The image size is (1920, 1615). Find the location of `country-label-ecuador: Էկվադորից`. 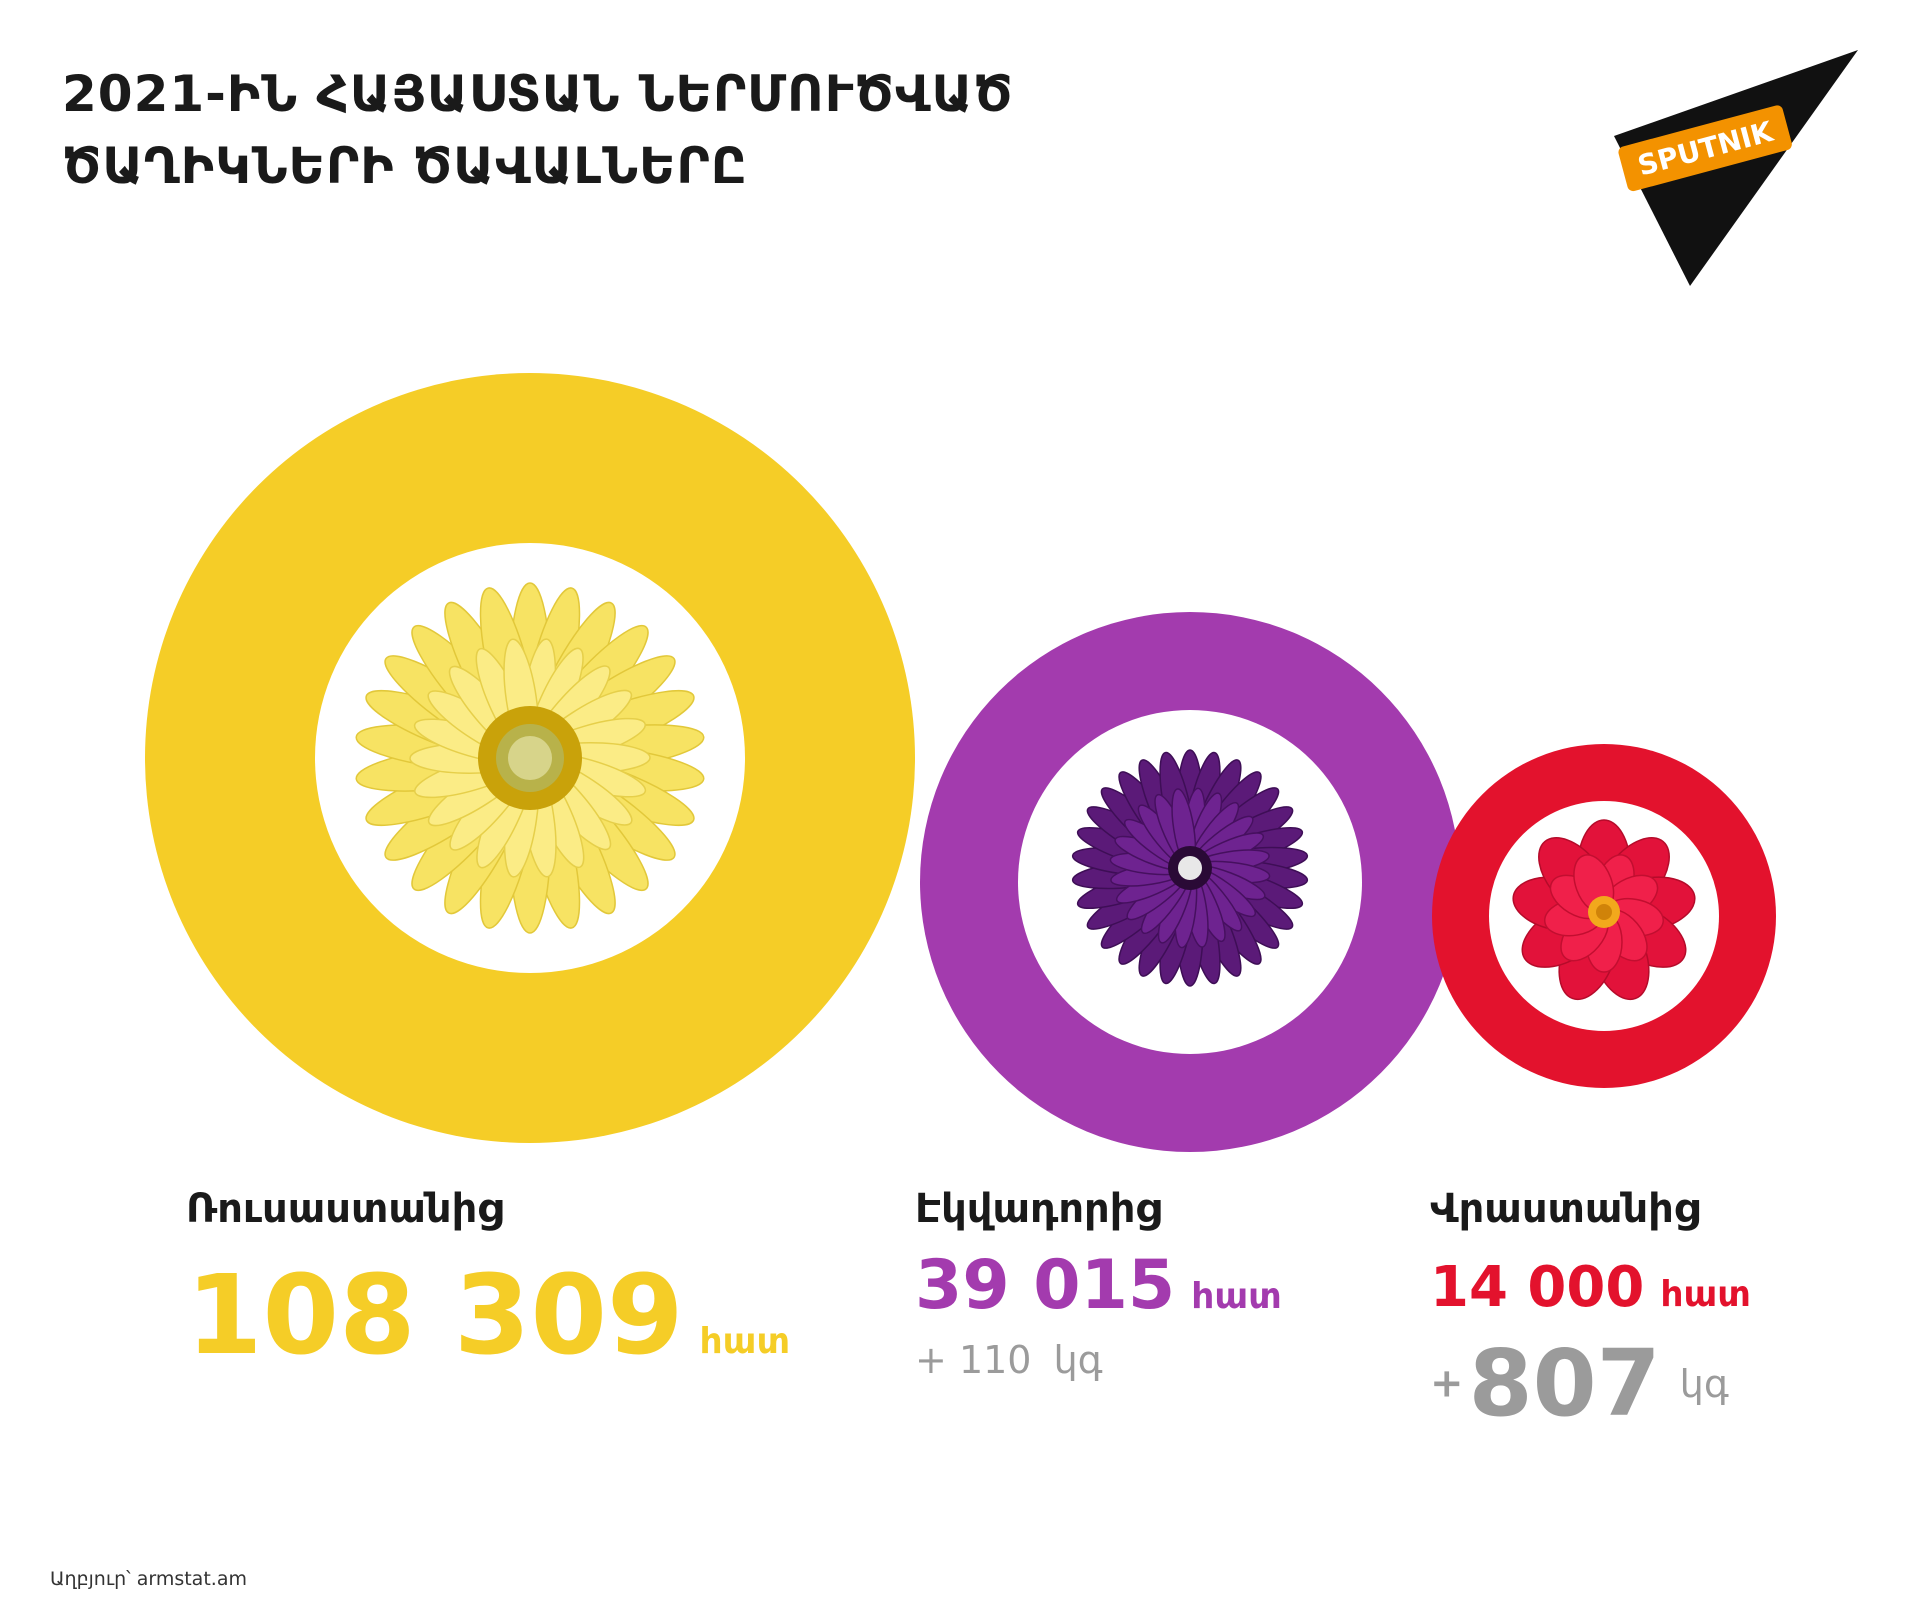

country-label-ecuador: Էկվադորից is located at coordinates (1038, 1209).